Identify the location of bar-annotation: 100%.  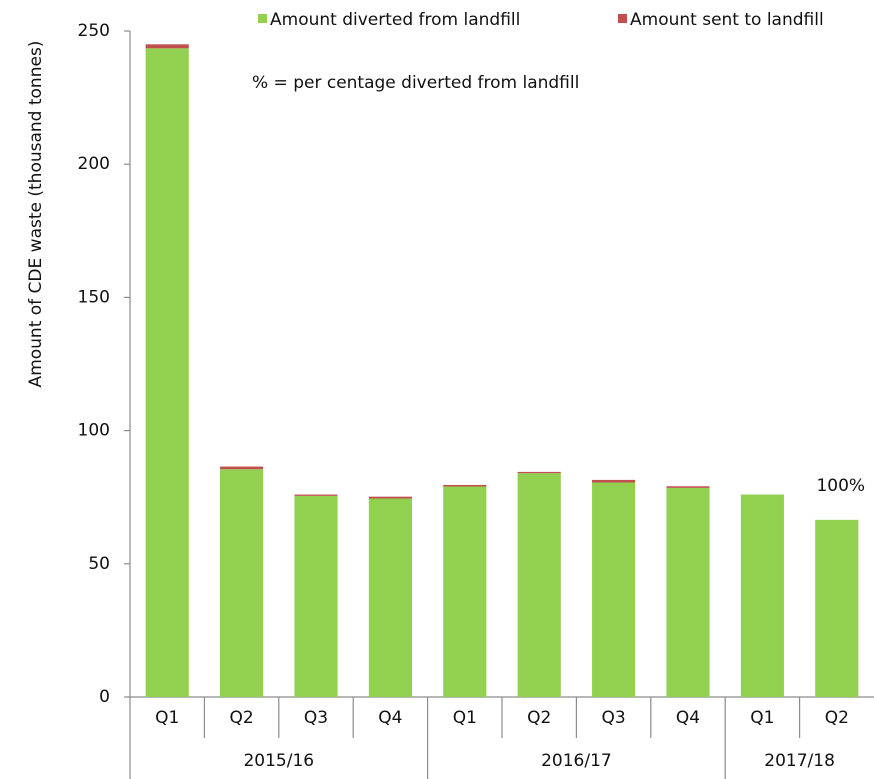
(840, 486).